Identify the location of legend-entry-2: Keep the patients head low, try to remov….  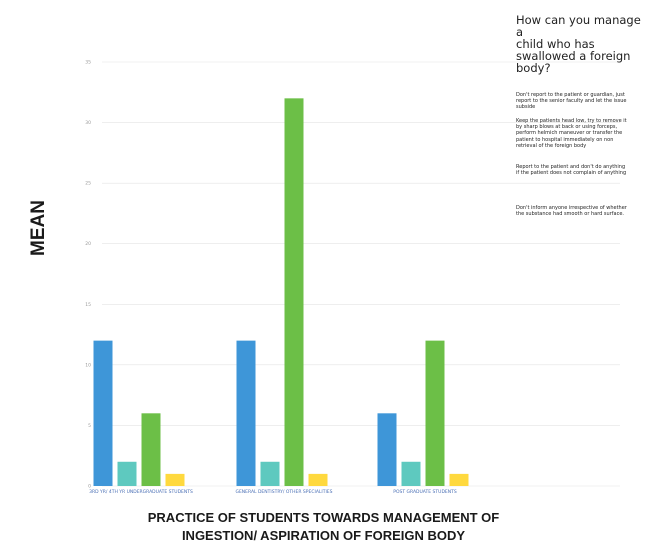
(581, 133).